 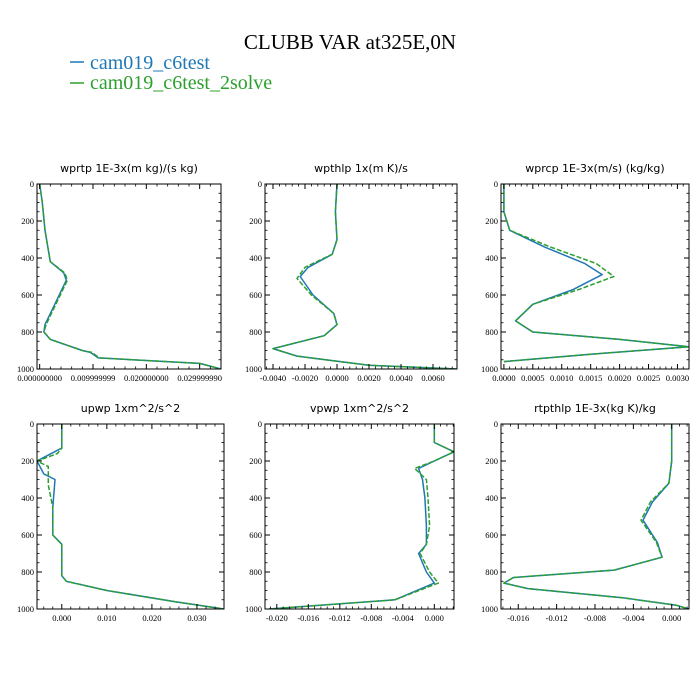 I want to click on x-tick-label: 0.020, so click(x=151, y=618).